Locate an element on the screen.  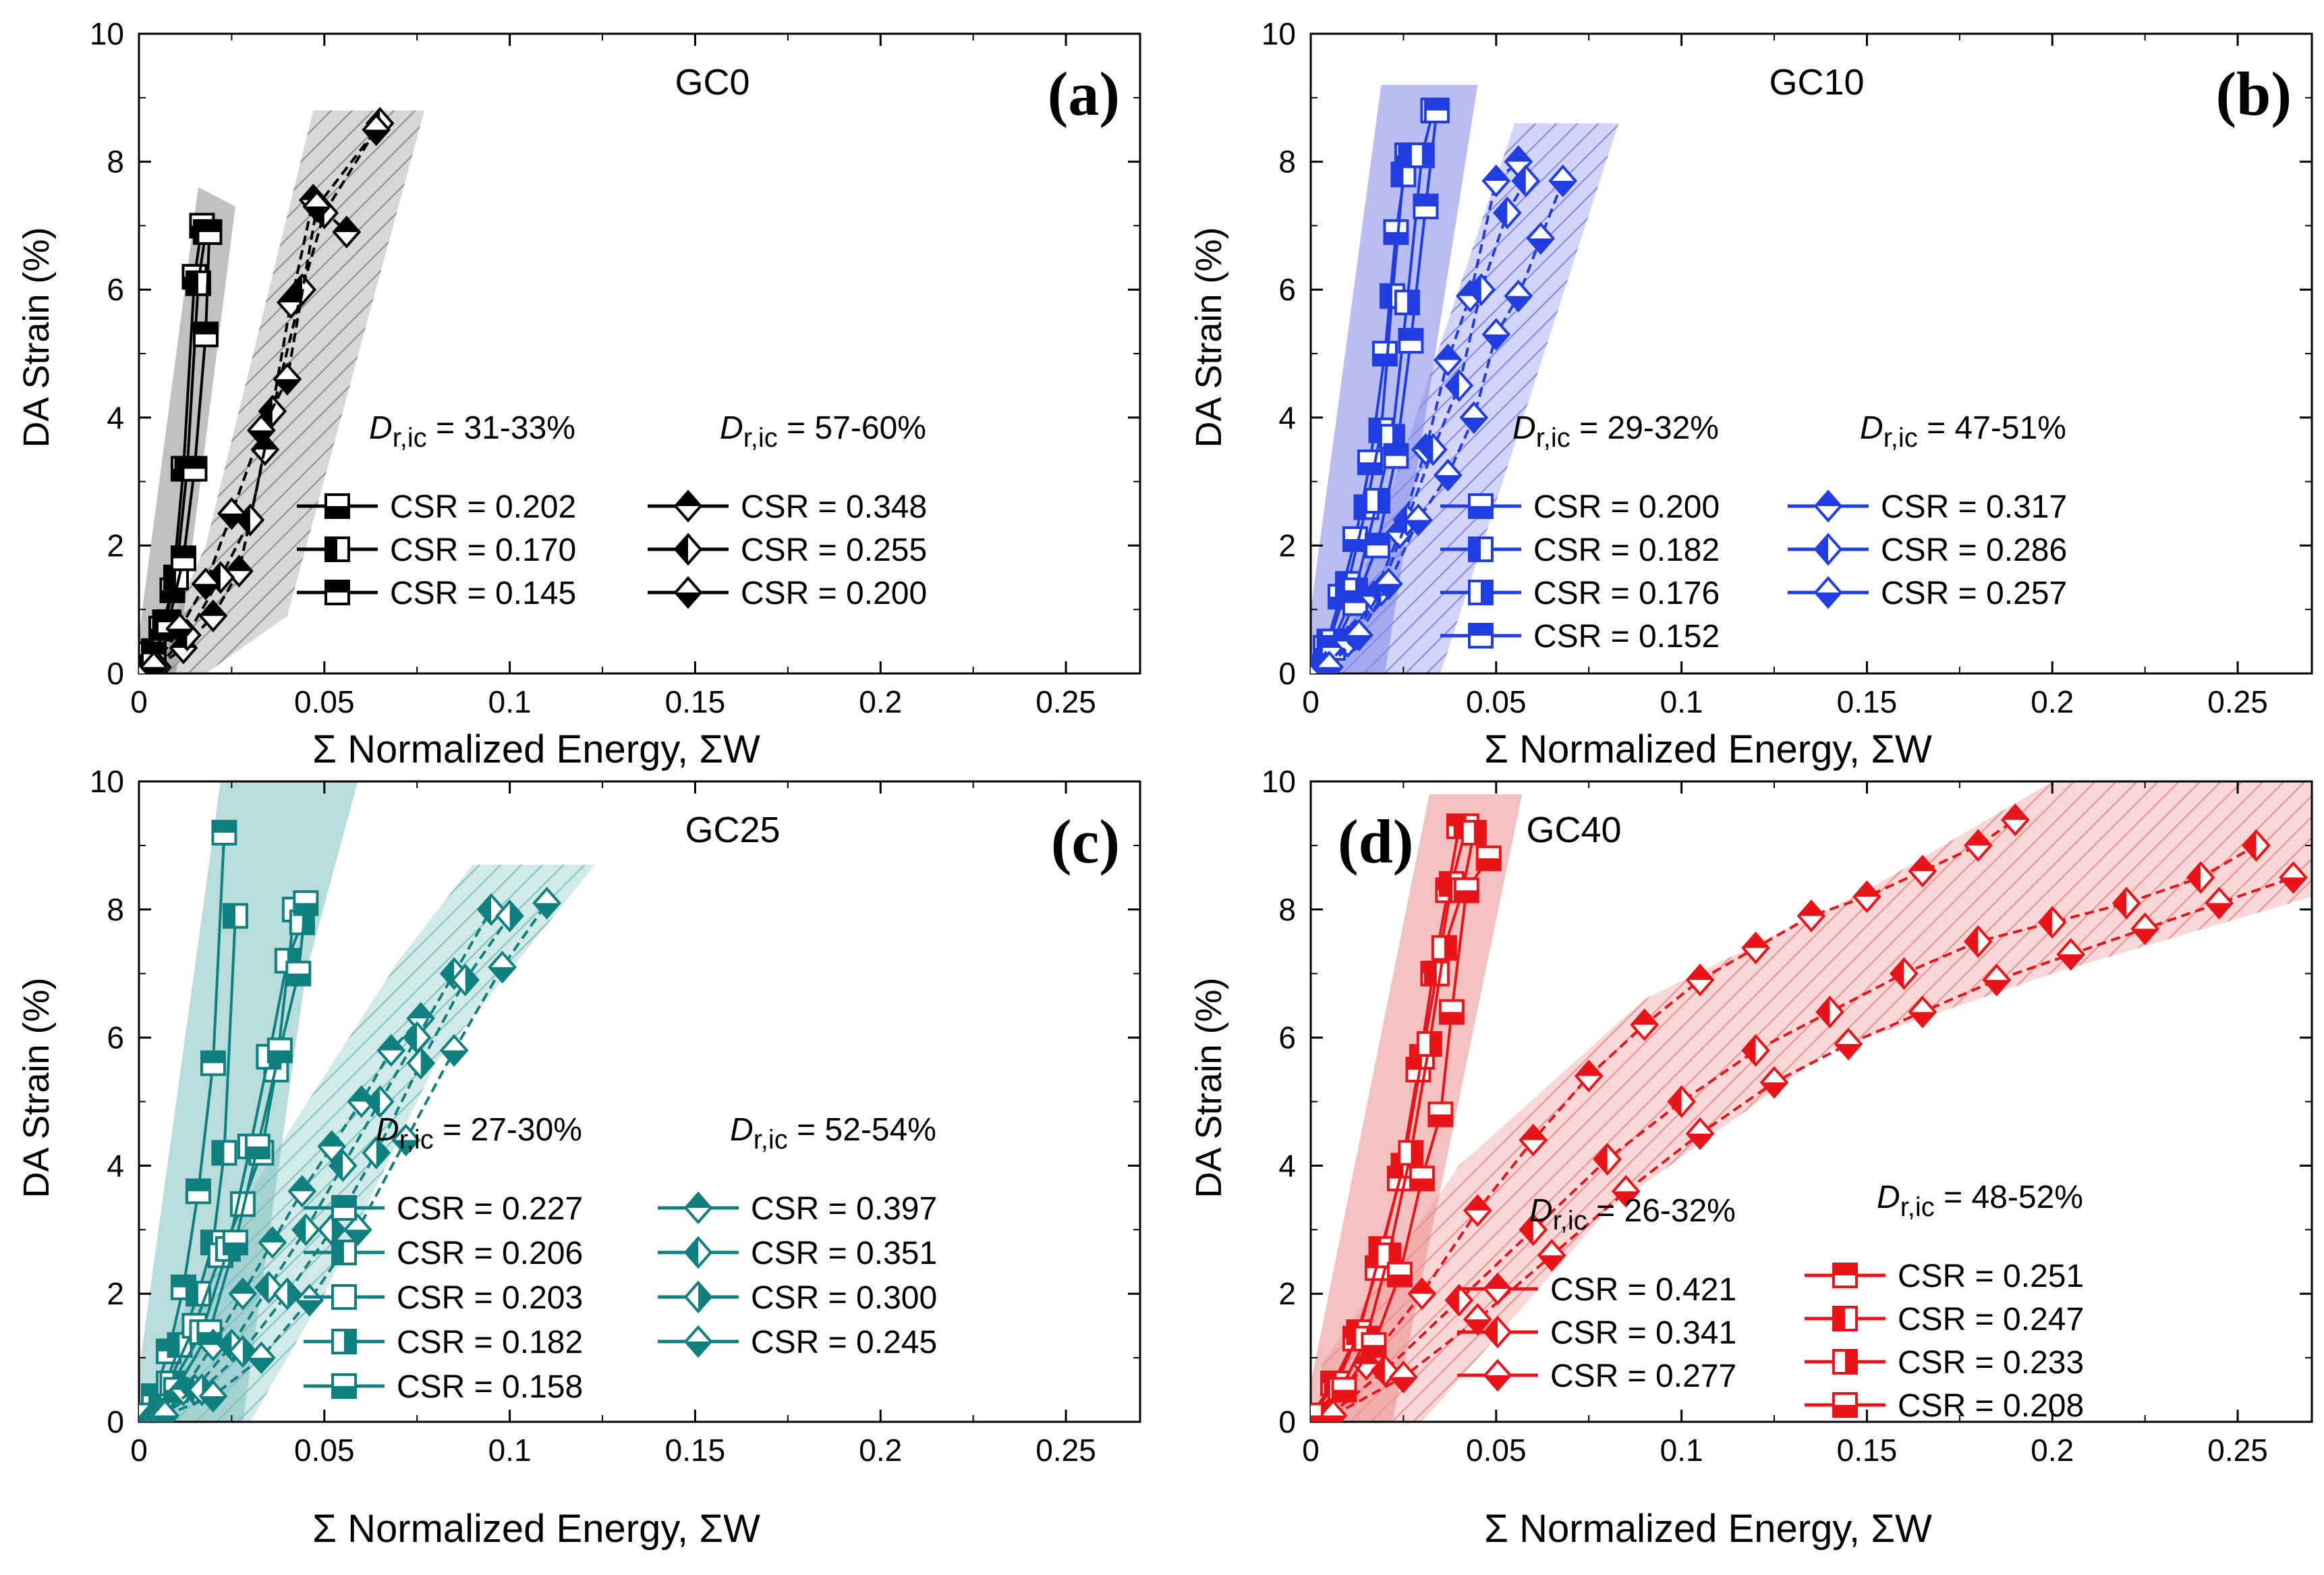
legend-entry-label: CSR = 0.247 is located at coordinates (1991, 1319).